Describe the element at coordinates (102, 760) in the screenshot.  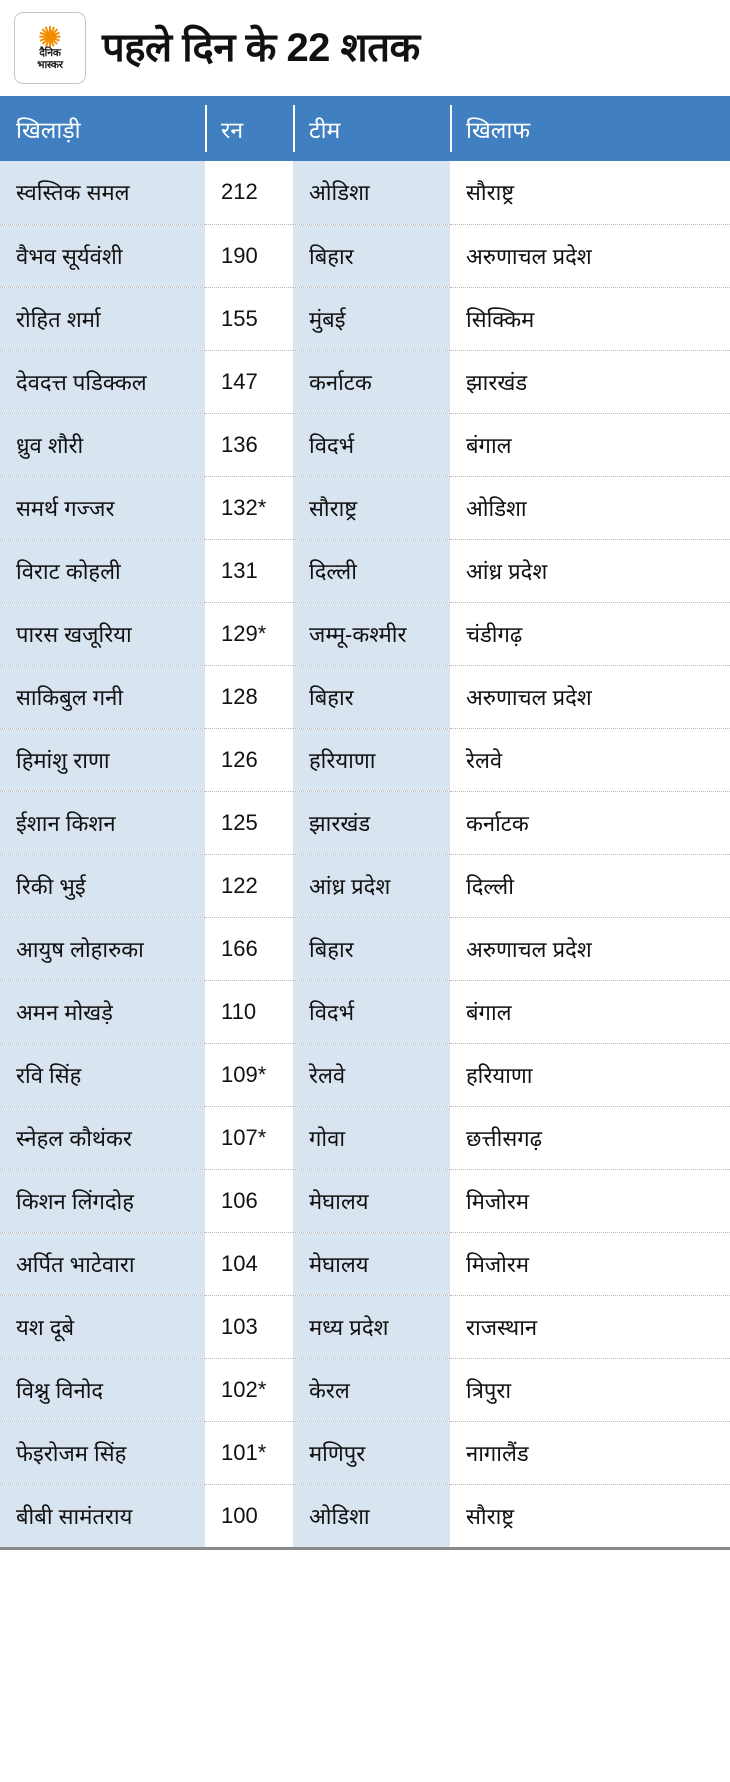
I see `cell-player: हिमांशु राणा` at that location.